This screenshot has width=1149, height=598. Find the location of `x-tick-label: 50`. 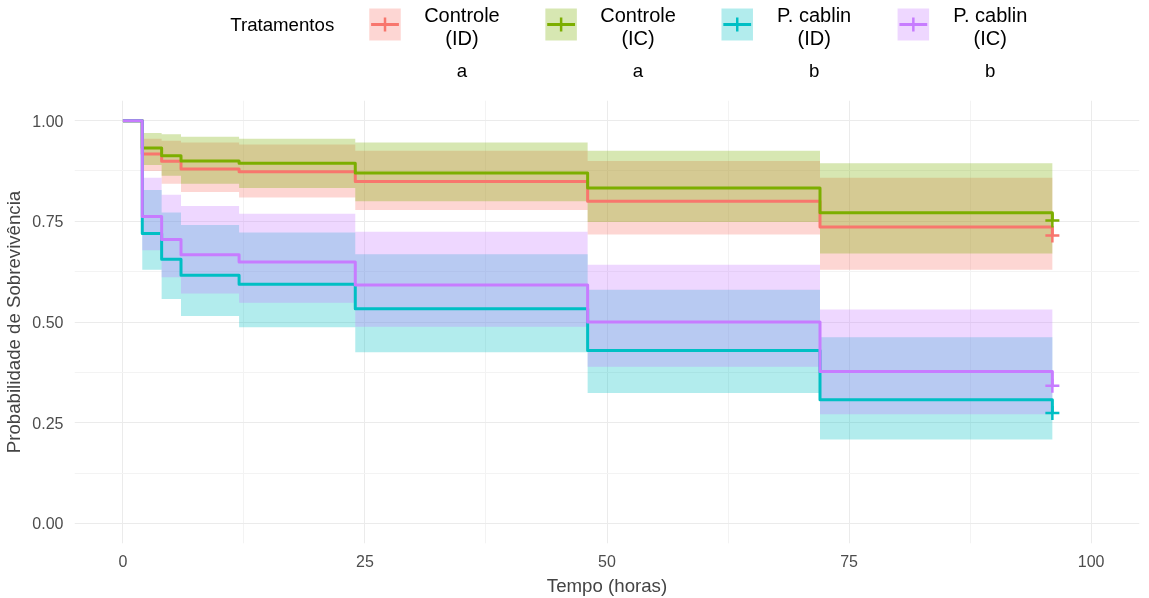

x-tick-label: 50 is located at coordinates (607, 561).